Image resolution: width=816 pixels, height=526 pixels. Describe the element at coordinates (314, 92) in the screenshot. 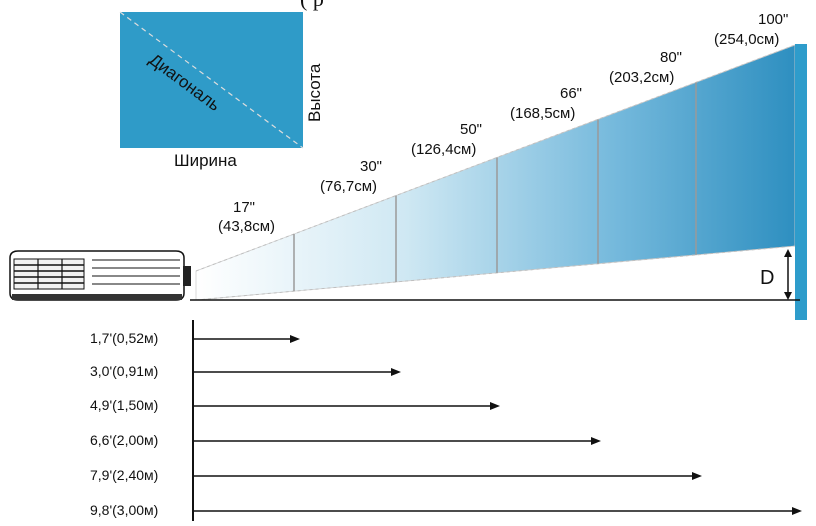

I see `height-label: Высота` at that location.